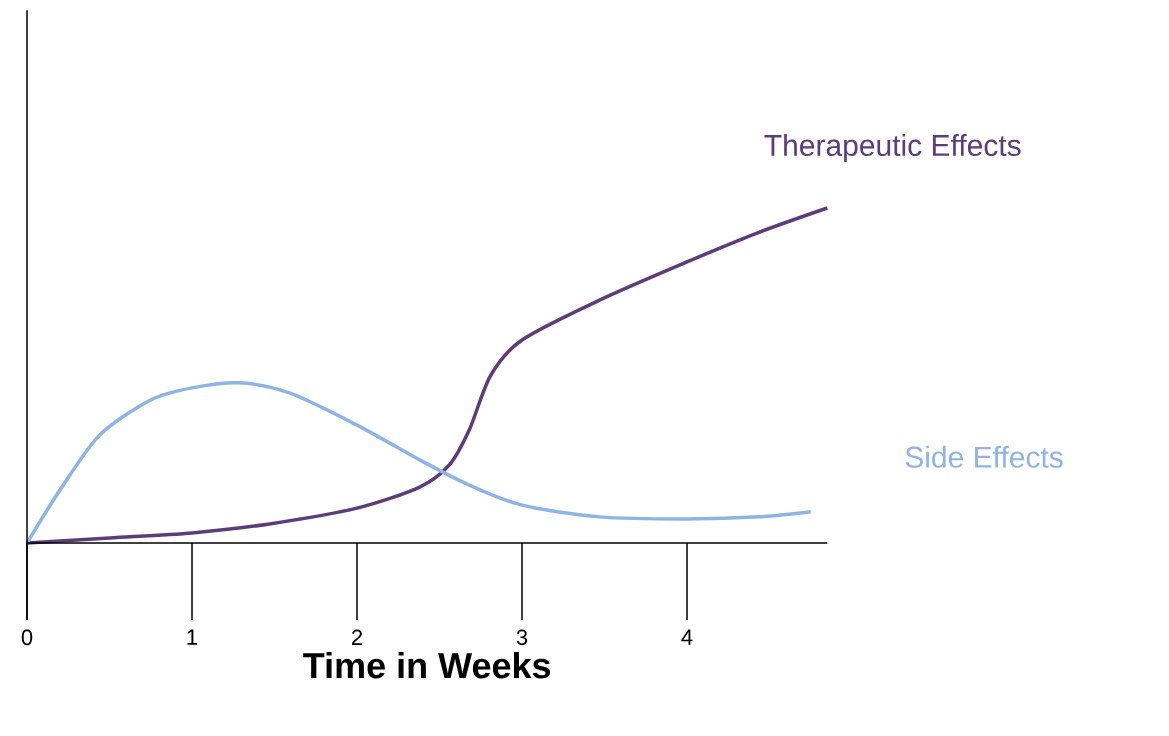 This screenshot has height=736, width=1169. What do you see at coordinates (687, 637) in the screenshot?
I see `x-tick-label: 4` at bounding box center [687, 637].